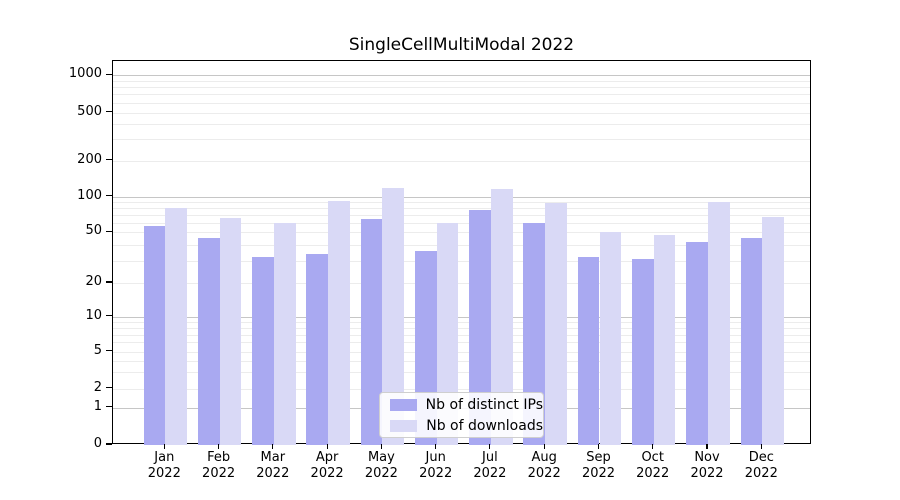 Image resolution: width=900 pixels, height=500 pixels. Describe the element at coordinates (89, 111) in the screenshot. I see `y-tick-label: 500` at that location.